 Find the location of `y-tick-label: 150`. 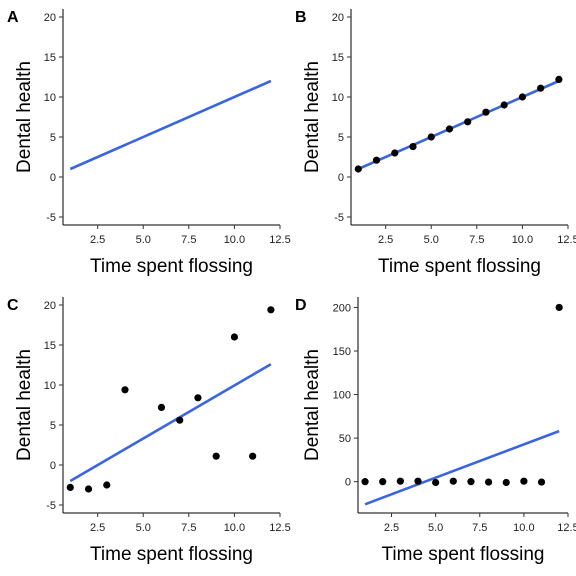

y-tick-label: 150 is located at coordinates (342, 352).